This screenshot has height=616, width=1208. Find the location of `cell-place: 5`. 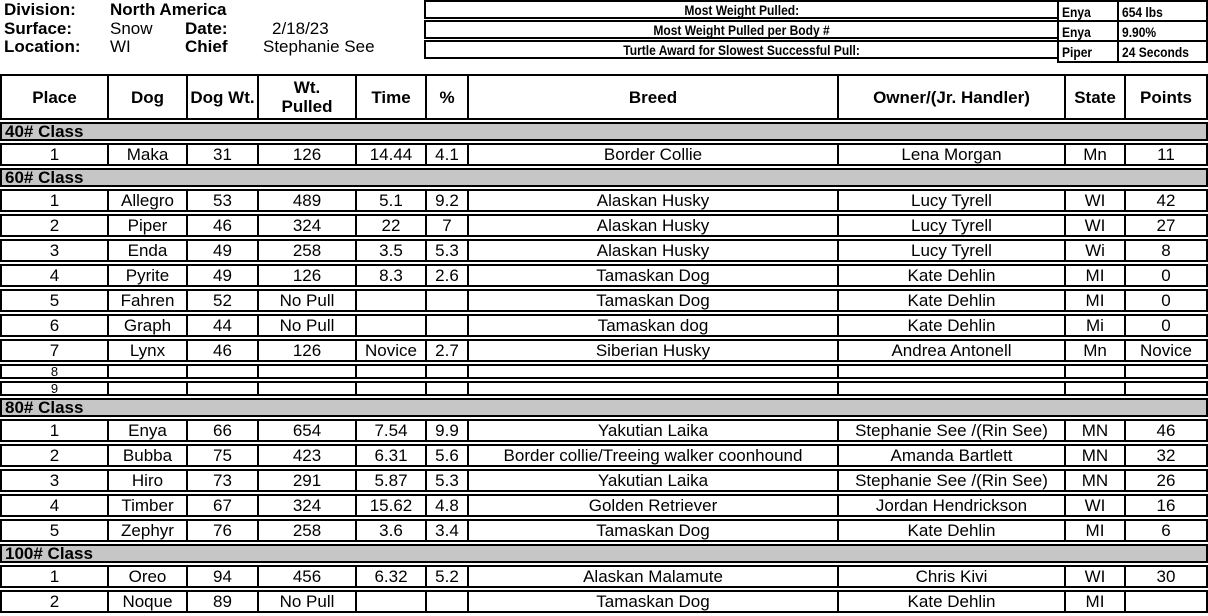

cell-place: 5 is located at coordinates (53, 300).